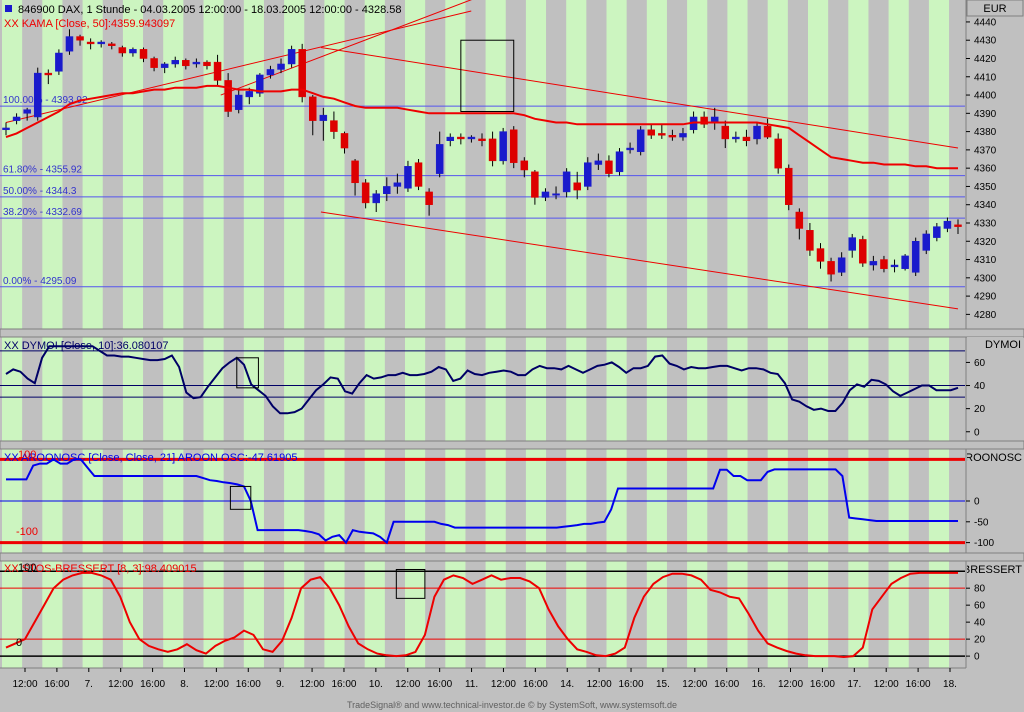 Image resolution: width=1024 pixels, height=712 pixels. I want to click on kama-line, so click(481, 127).